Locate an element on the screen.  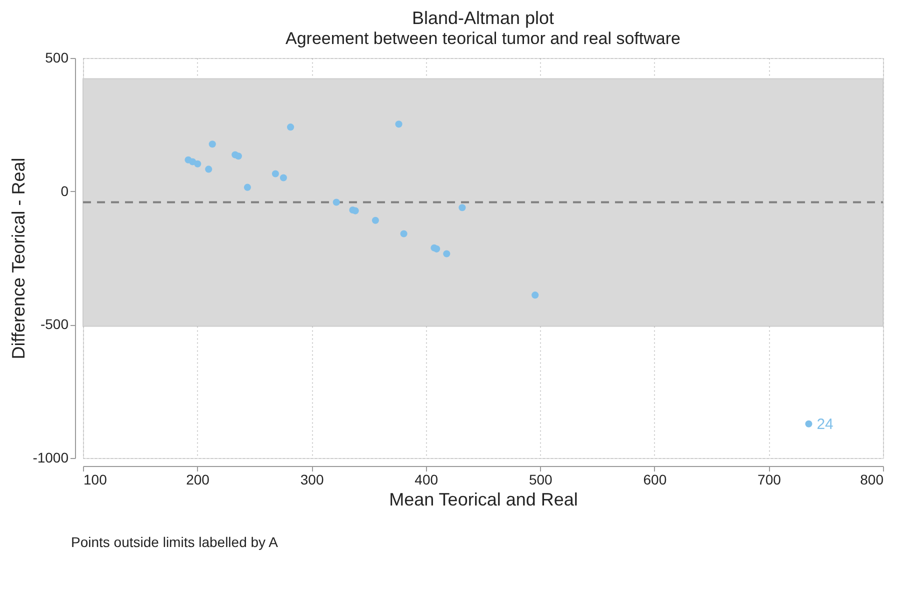
x-axis-title: Mean Teorical and Real is located at coordinates (483, 500).